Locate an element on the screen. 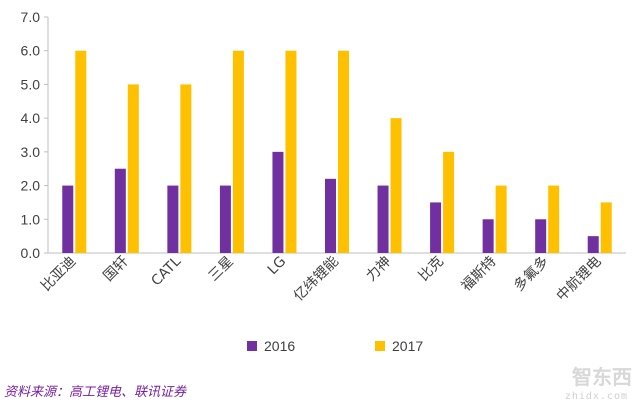  x-tick-label: 国轩 is located at coordinates (116, 269).